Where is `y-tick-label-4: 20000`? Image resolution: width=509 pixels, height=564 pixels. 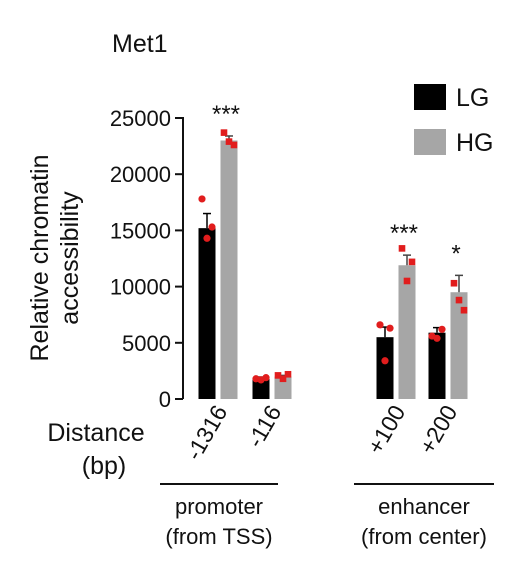
y-tick-label-4: 20000 is located at coordinates (140, 174).